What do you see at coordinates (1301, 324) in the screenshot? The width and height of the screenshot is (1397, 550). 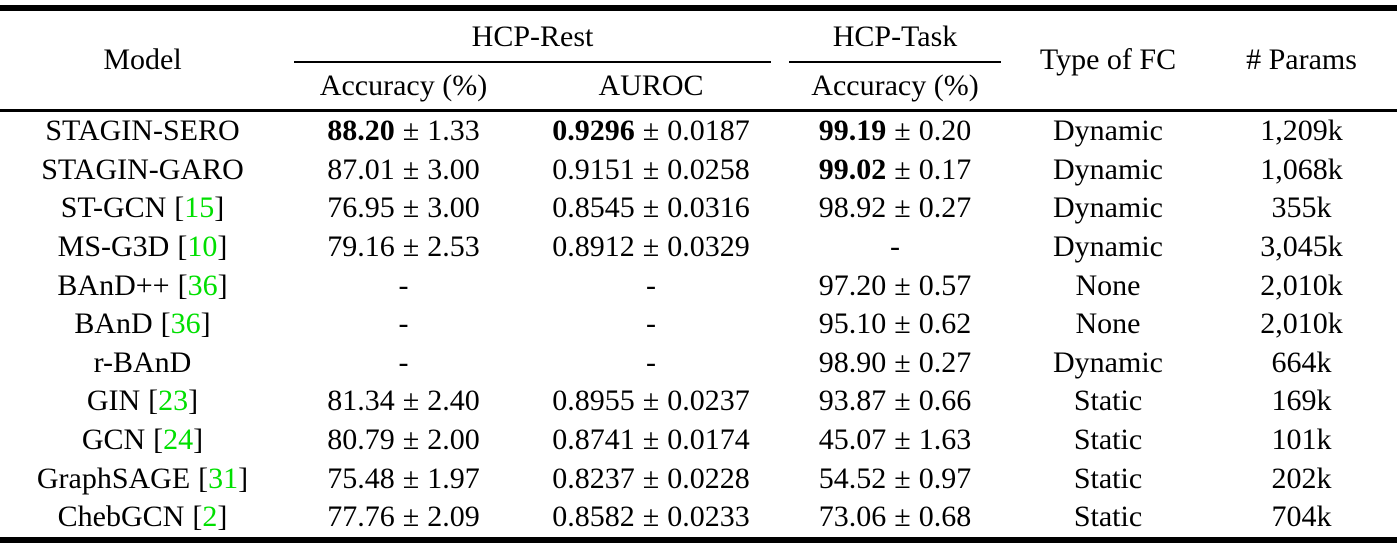 I see `num-params-value: 2,010k` at bounding box center [1301, 324].